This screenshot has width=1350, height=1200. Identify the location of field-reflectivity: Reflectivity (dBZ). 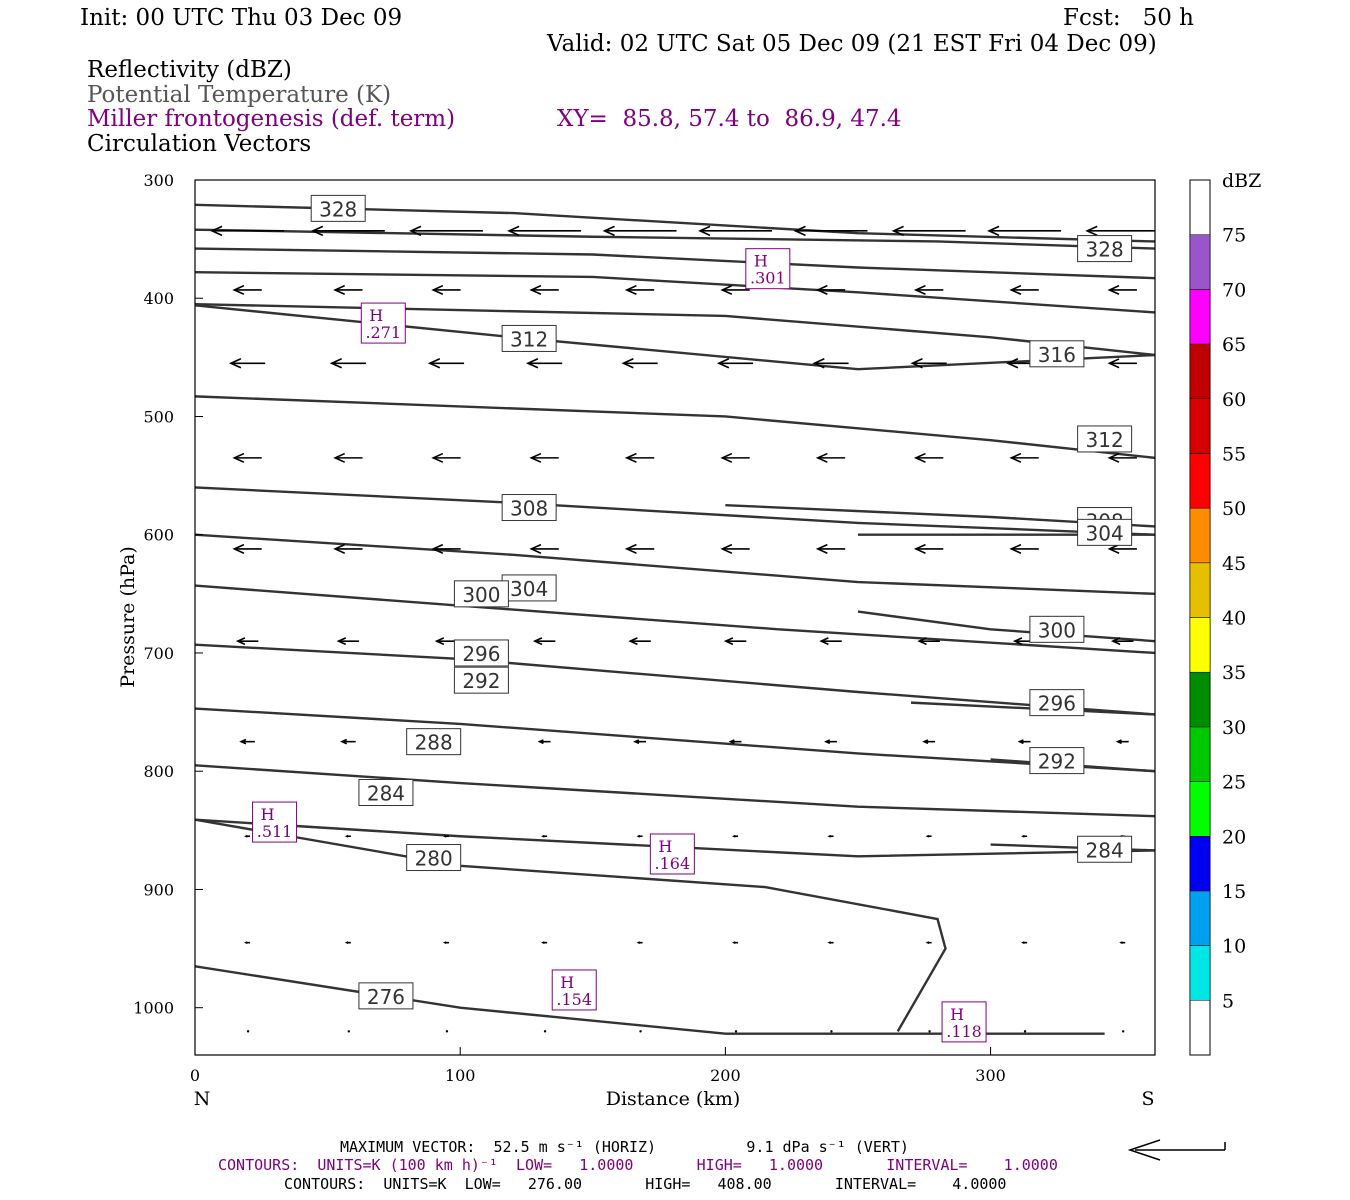
(189, 70).